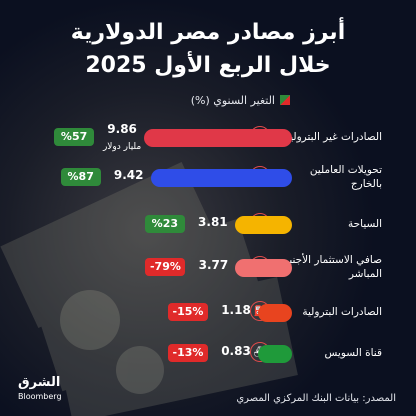 This screenshot has width=416, height=416. I want to click on value-label: 3.81, so click(213, 222).